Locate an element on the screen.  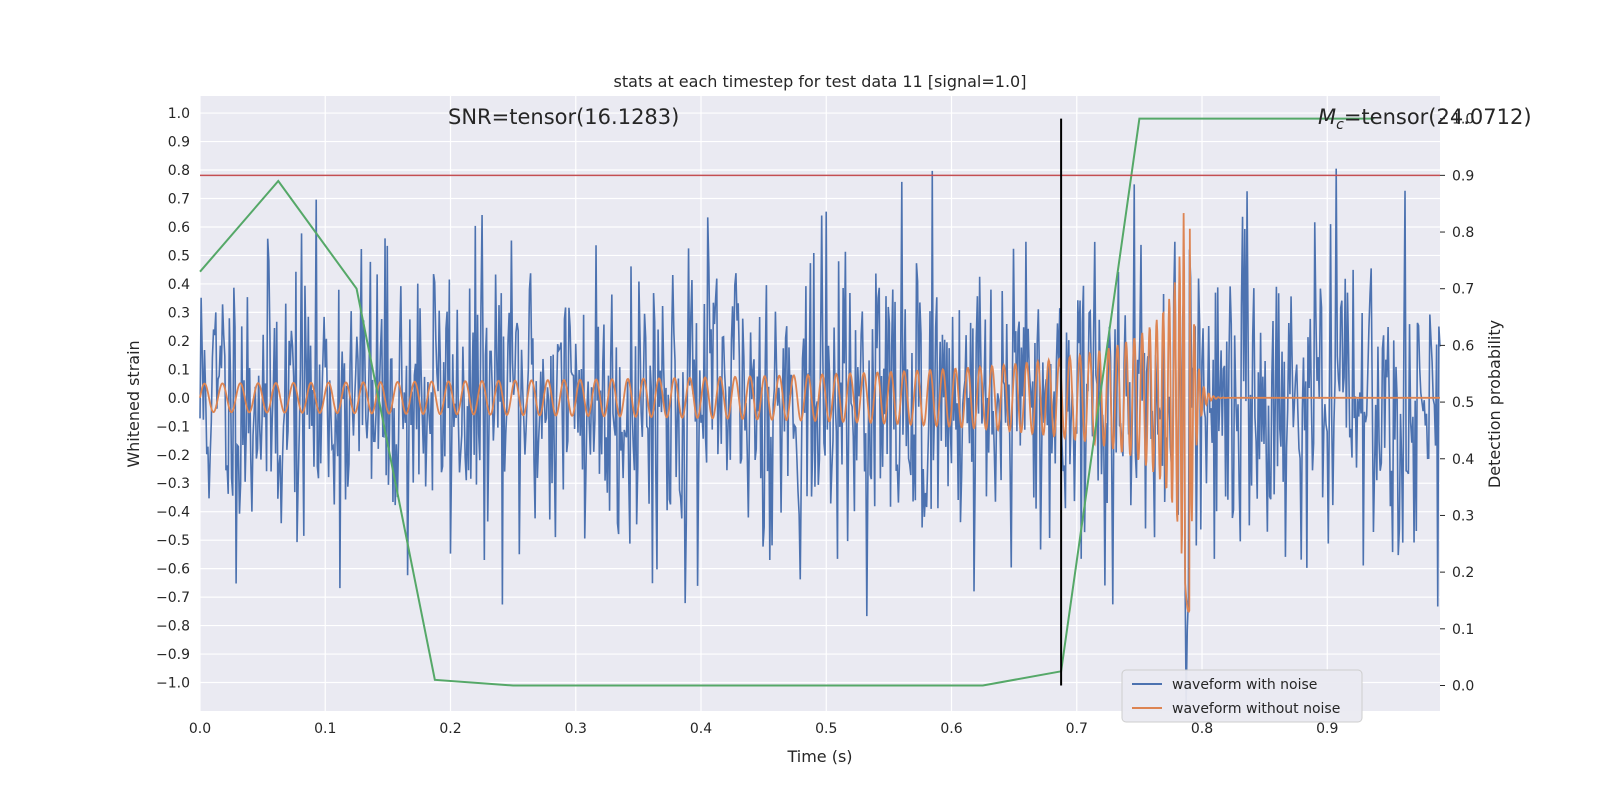
y-tick-label: −0.4 is located at coordinates (173, 513).